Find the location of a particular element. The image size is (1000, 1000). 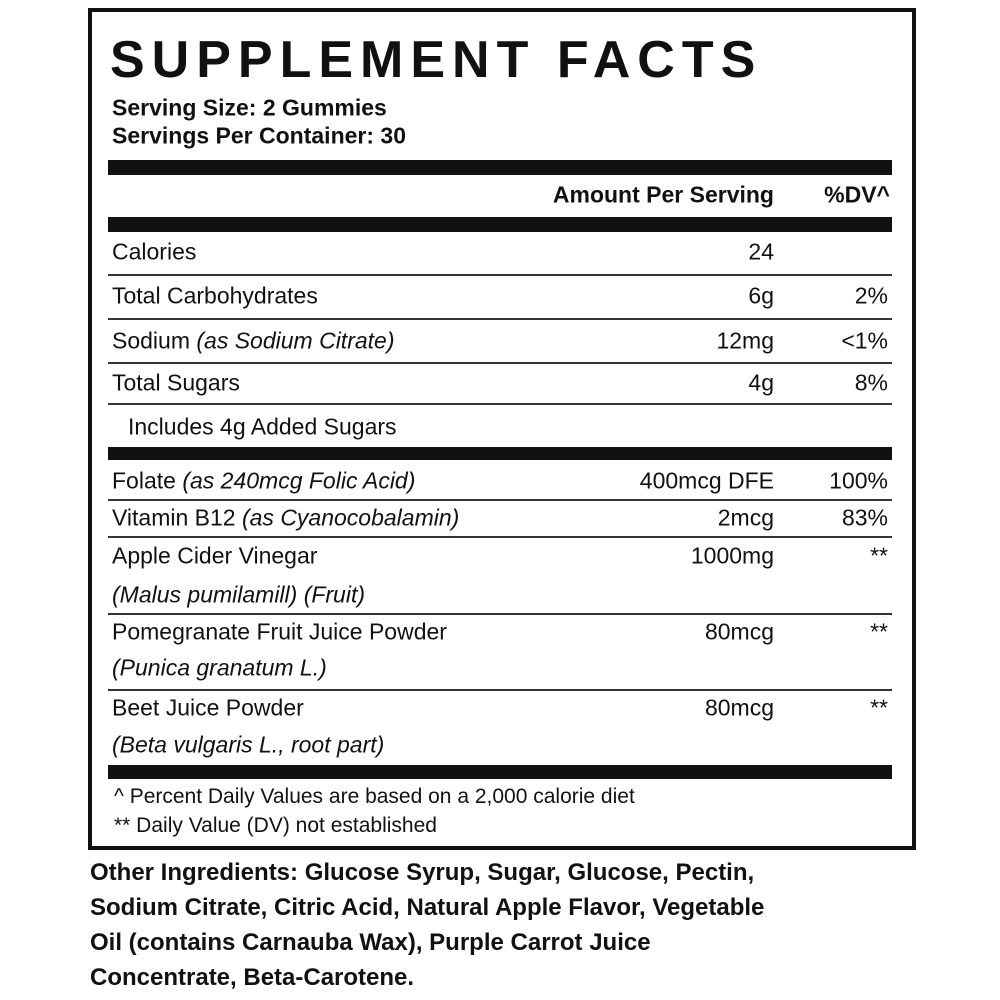

daily-value: 2% is located at coordinates (871, 295).